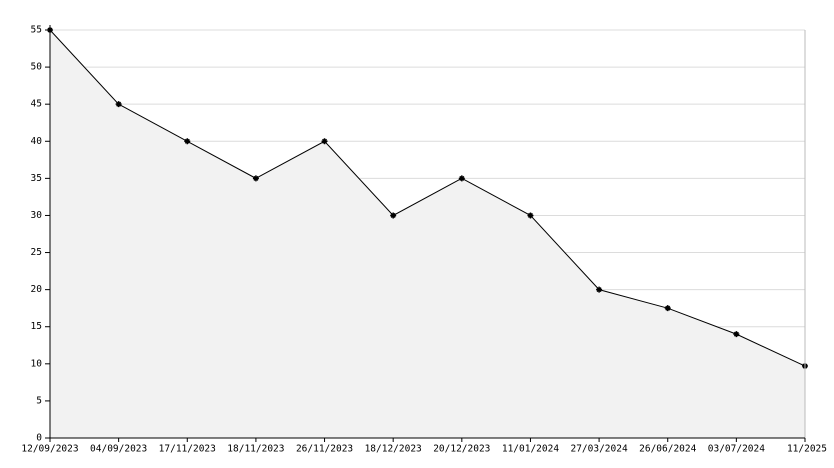  Describe the element at coordinates (255, 449) in the screenshot. I see `x-tick-label: 18/11/2023` at that location.